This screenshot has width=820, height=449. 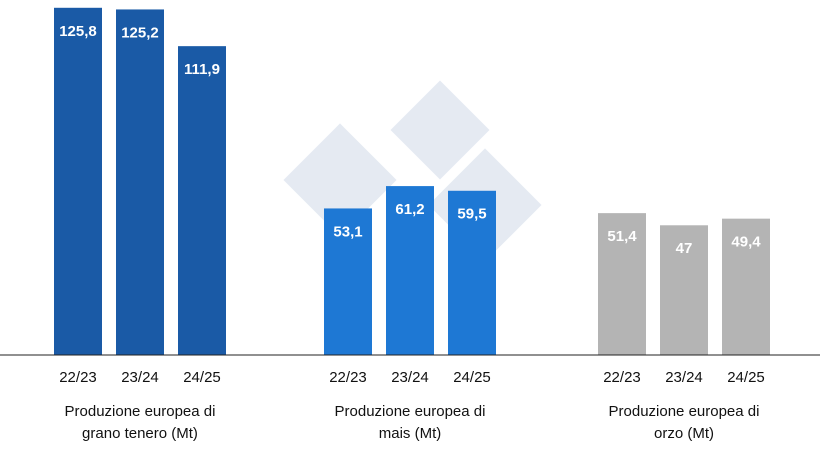 What do you see at coordinates (140, 433) in the screenshot?
I see `group-label: grano tenero (Mt)` at bounding box center [140, 433].